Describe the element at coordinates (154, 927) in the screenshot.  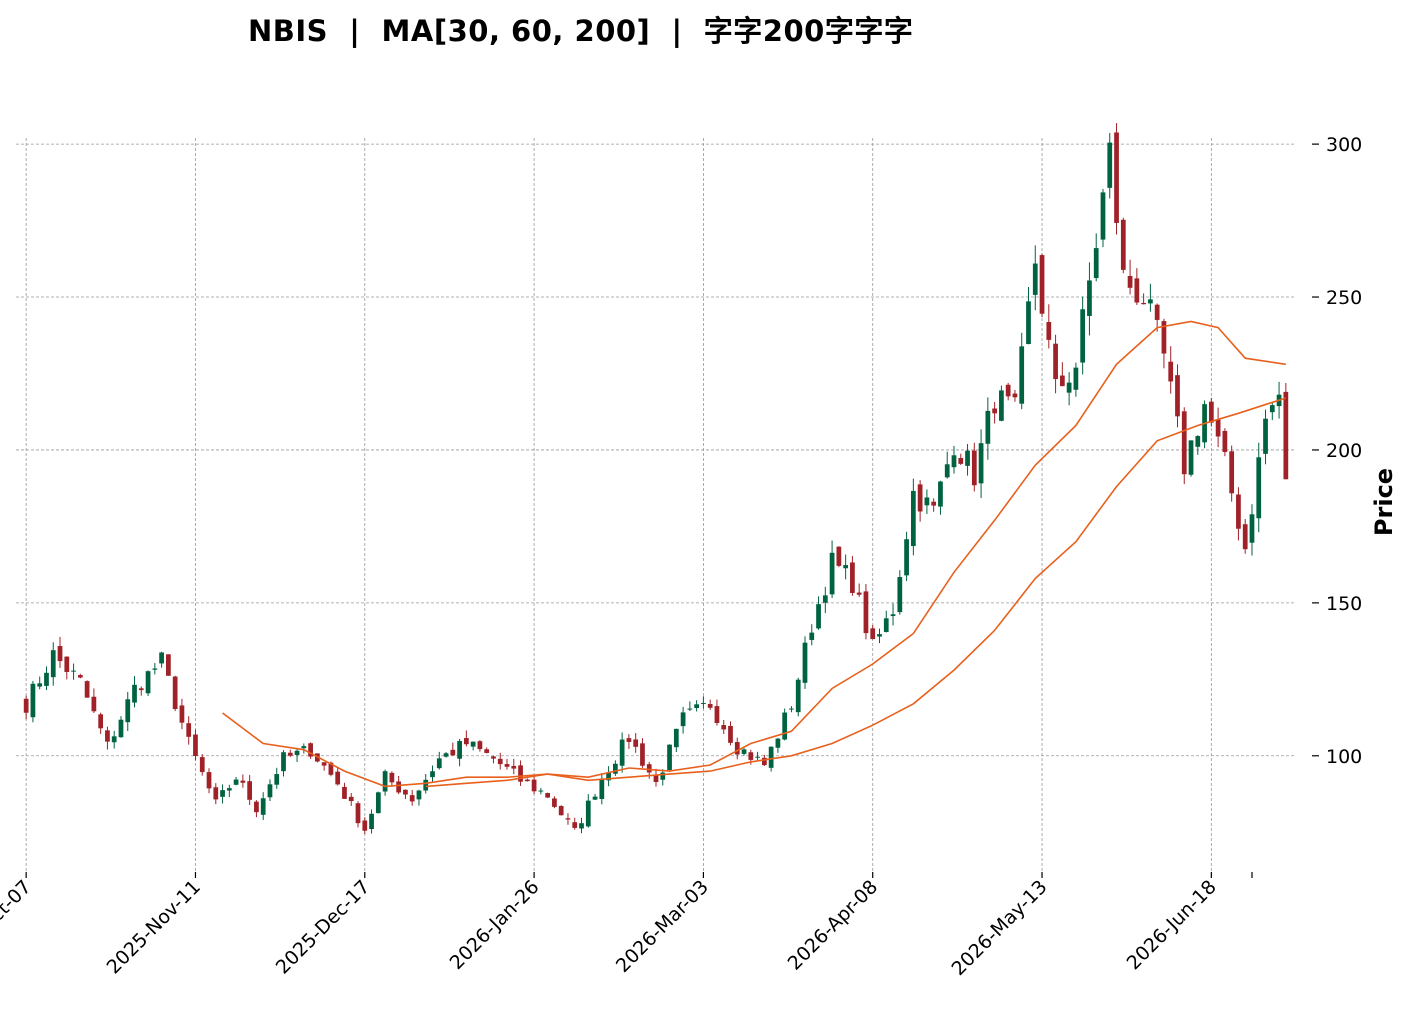
I see `x-tick-label: 2025-Nov-11` at that location.